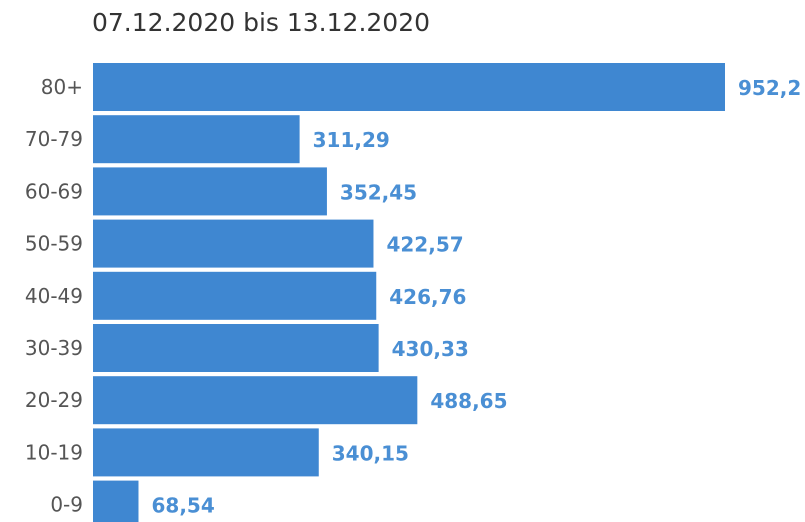 The height and width of the screenshot is (522, 805). Describe the element at coordinates (378, 192) in the screenshot. I see `value-label-60-69: 352,45` at that location.